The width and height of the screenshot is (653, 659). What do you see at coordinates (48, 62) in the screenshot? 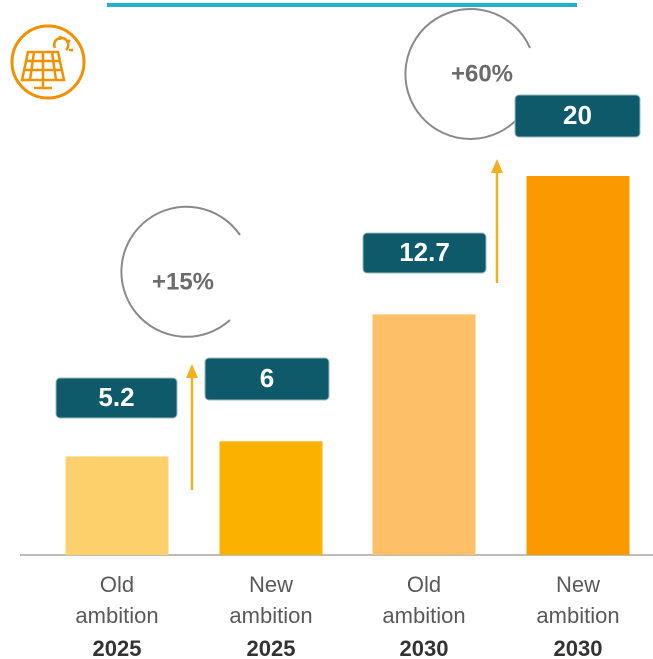
I see `solar-icon` at bounding box center [48, 62].